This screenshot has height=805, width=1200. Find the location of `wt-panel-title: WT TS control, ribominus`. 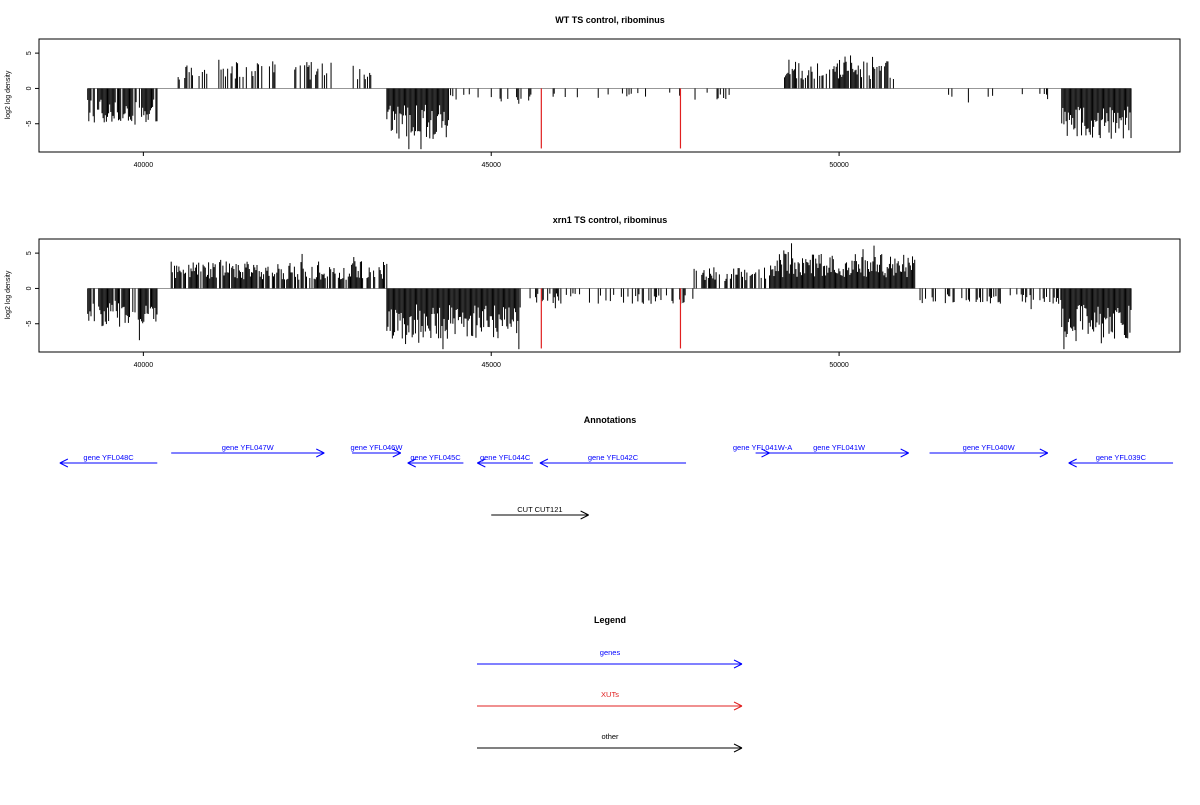

wt-panel-title: WT TS control, ribominus is located at coordinates (610, 20).